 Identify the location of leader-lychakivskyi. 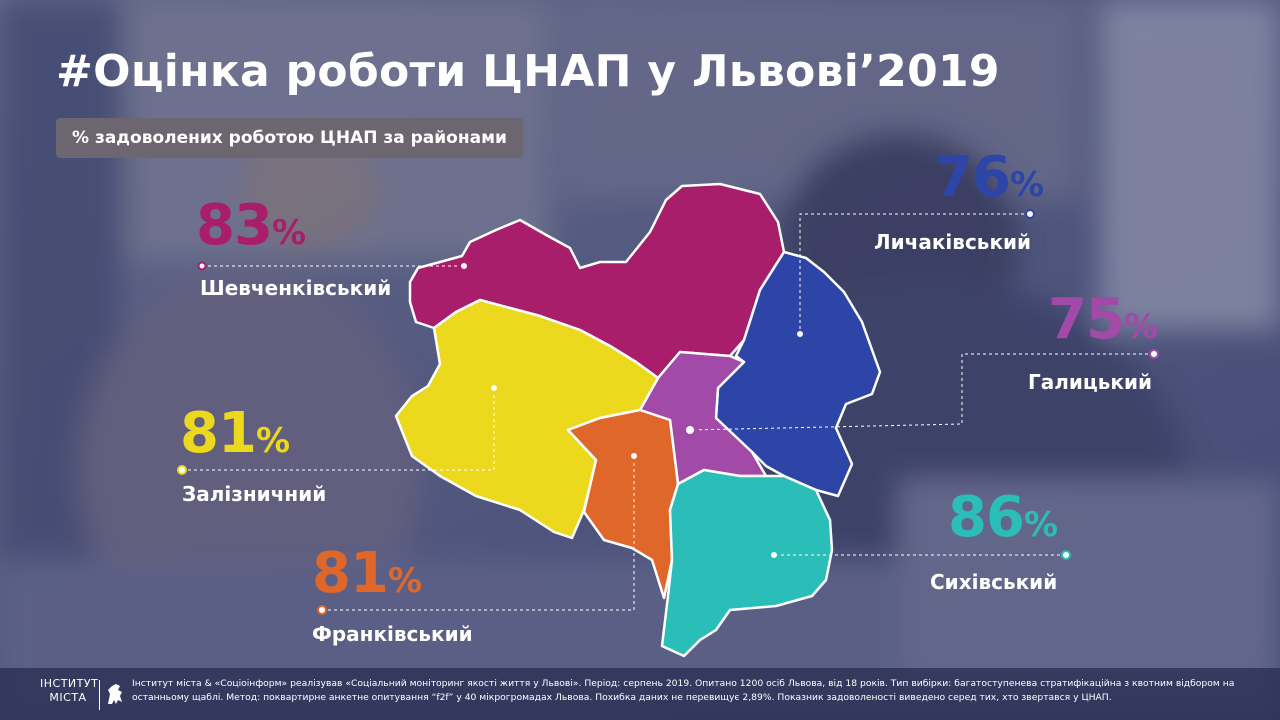
(914, 273).